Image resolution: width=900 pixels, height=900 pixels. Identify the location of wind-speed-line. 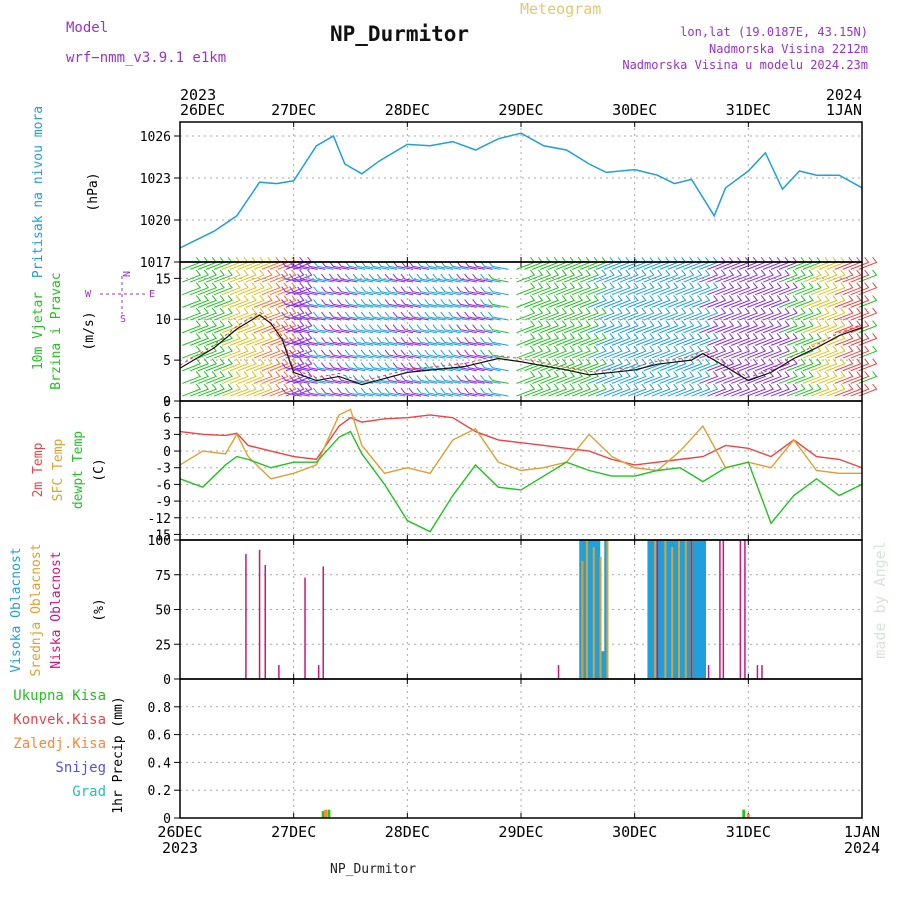
(521, 350).